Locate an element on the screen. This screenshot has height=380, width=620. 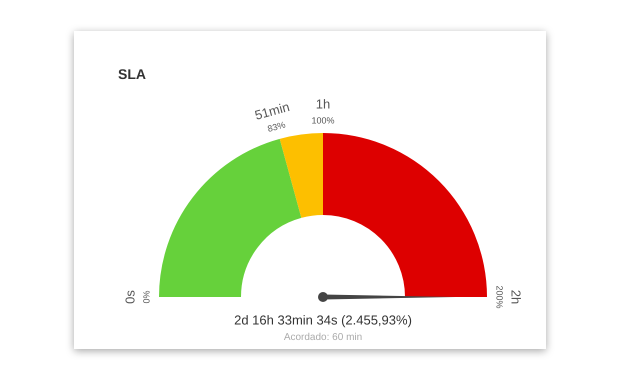
text: 100% is located at coordinates (323, 120).